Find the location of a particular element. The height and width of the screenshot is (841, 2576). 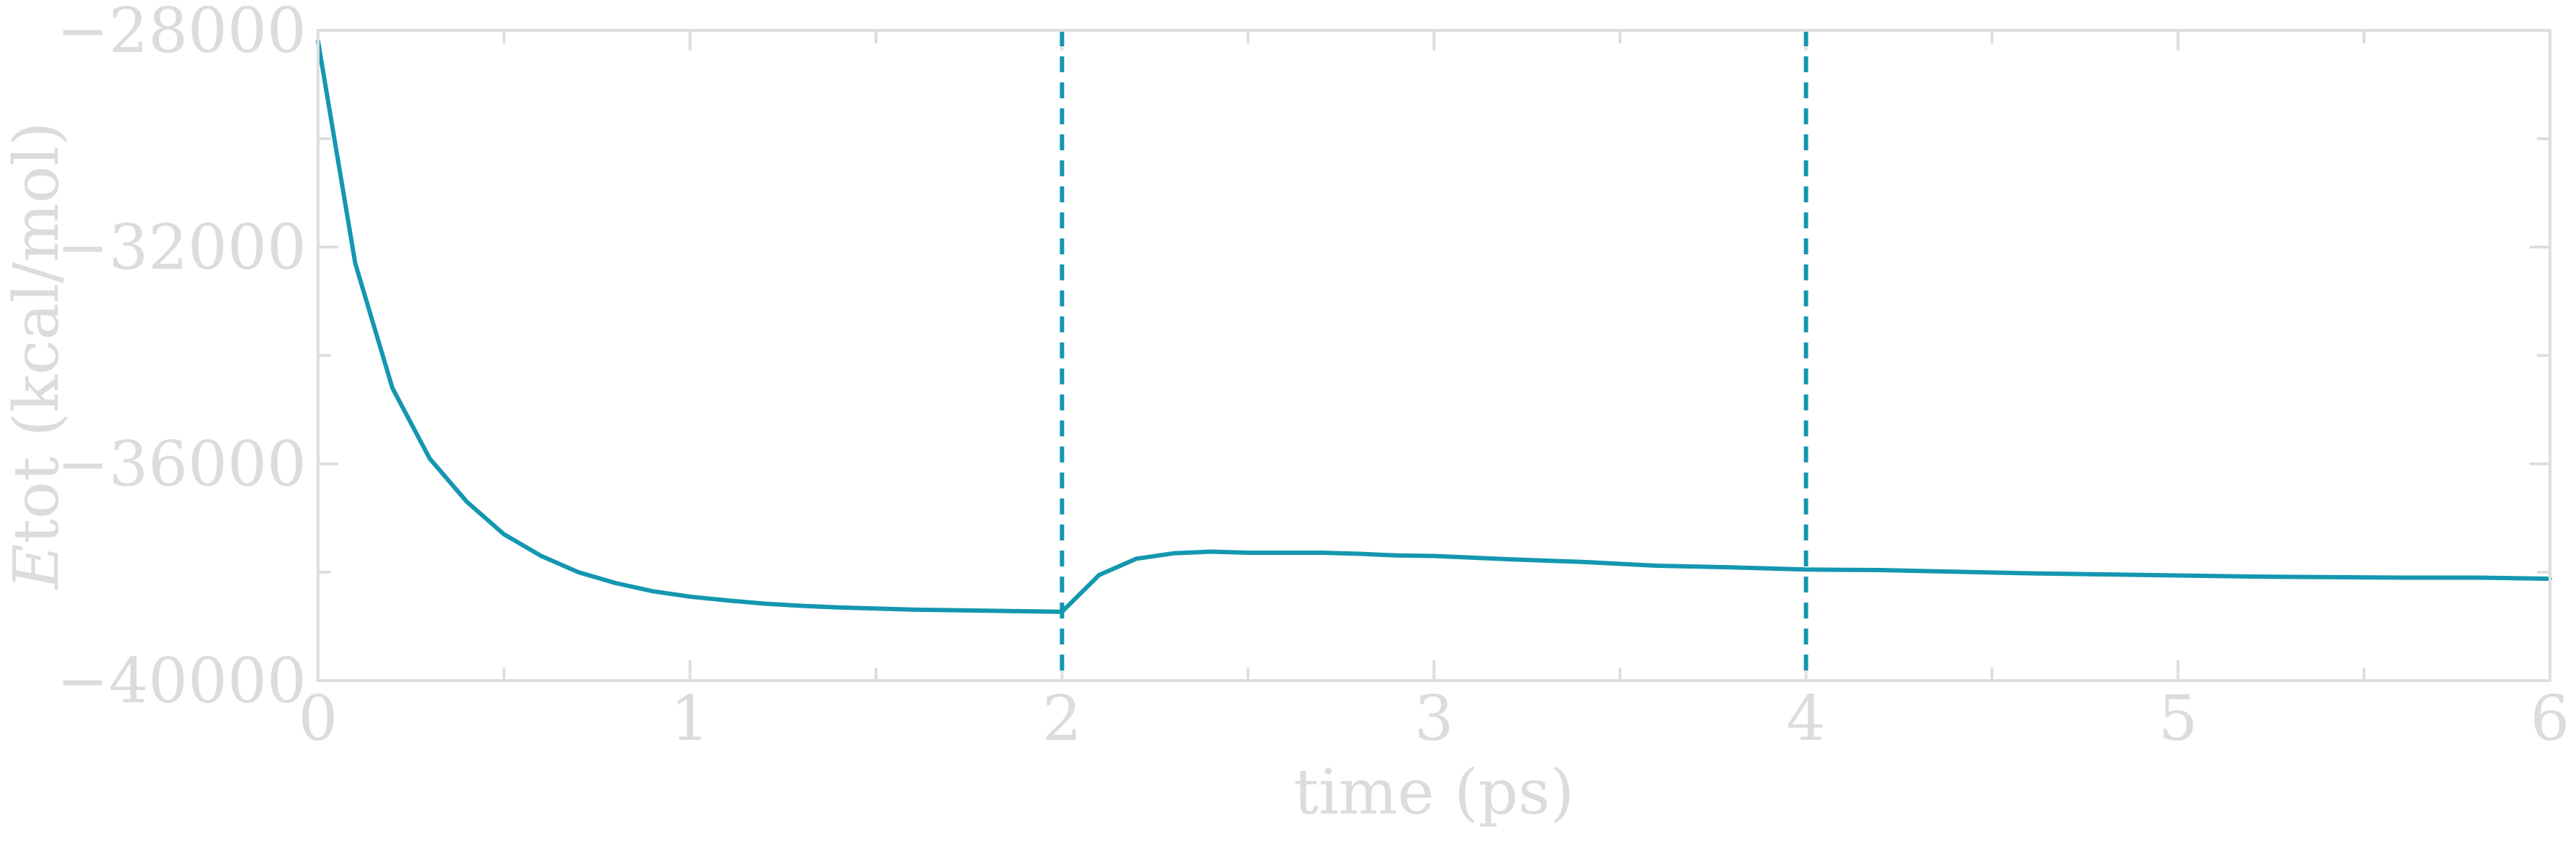

x-tick-label: 4 is located at coordinates (1806, 719).